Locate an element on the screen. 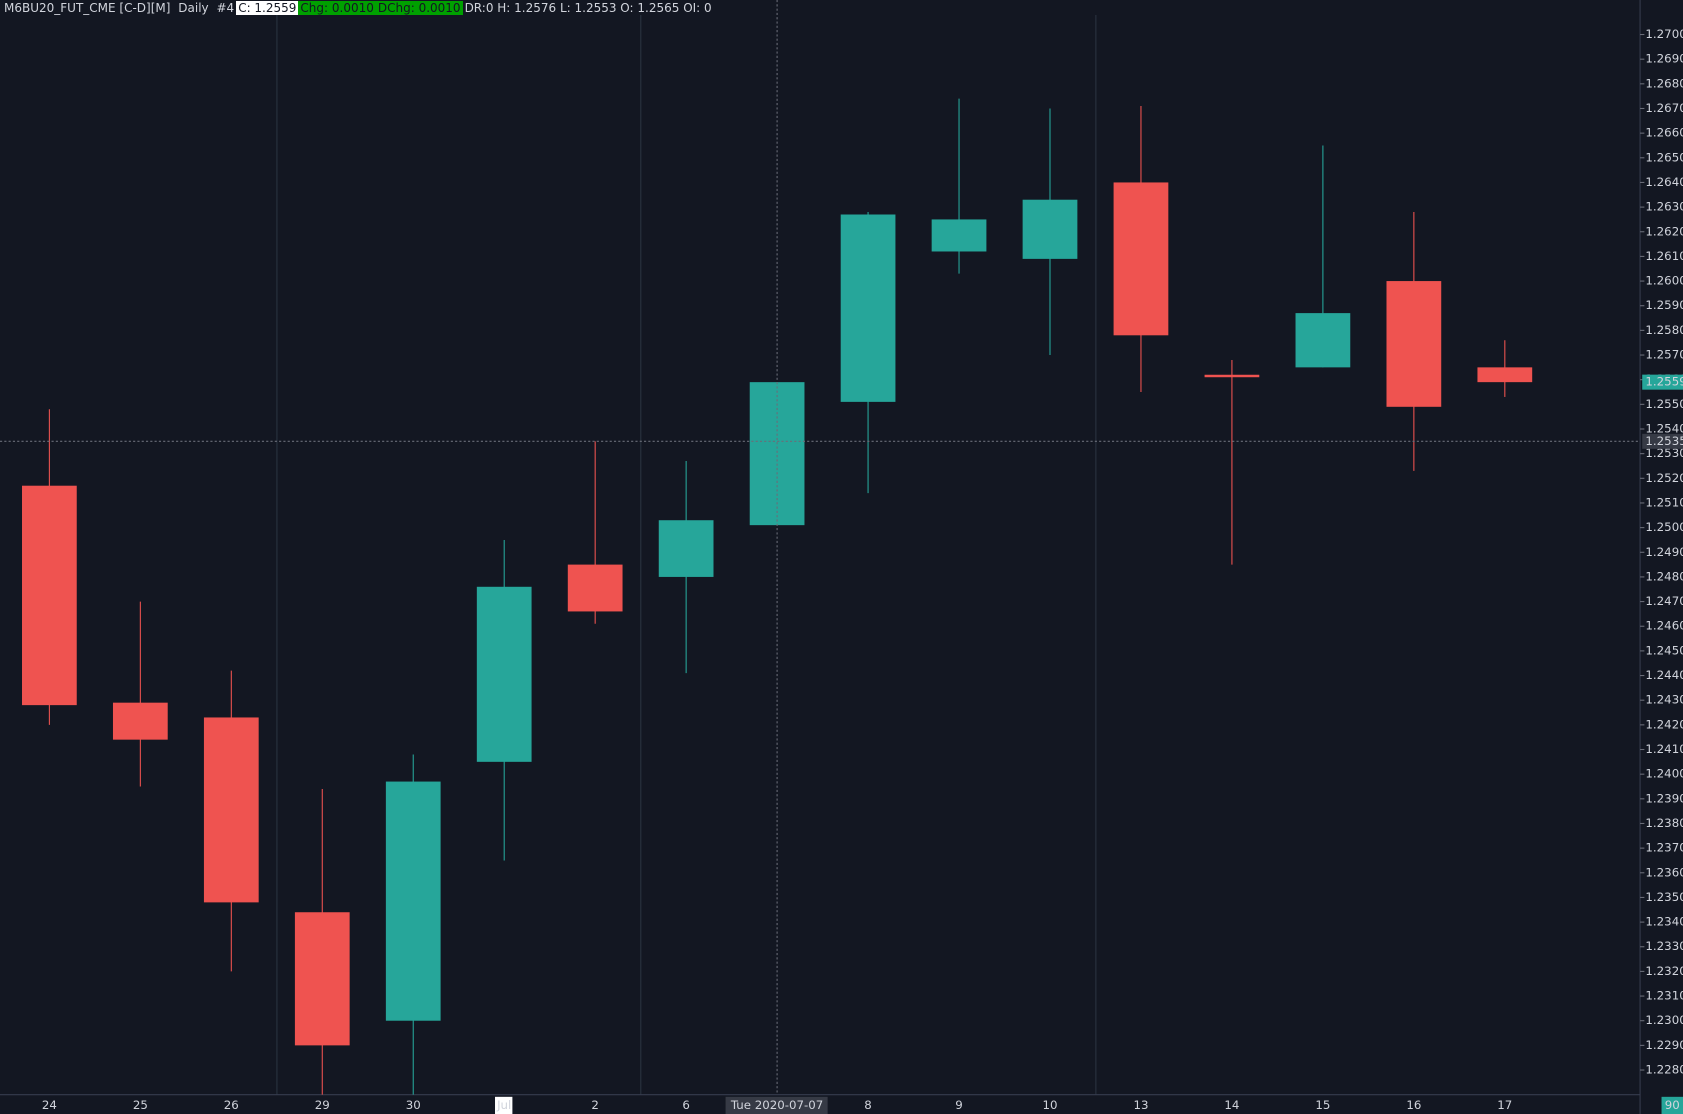 The width and height of the screenshot is (1683, 1114). x-tick-label: 26 is located at coordinates (231, 1105).